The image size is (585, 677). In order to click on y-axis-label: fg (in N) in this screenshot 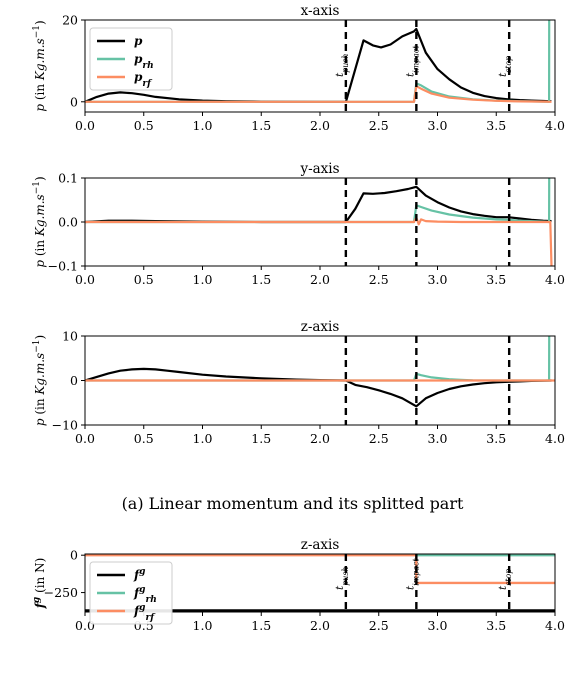, I will do `click(39, 584)`.